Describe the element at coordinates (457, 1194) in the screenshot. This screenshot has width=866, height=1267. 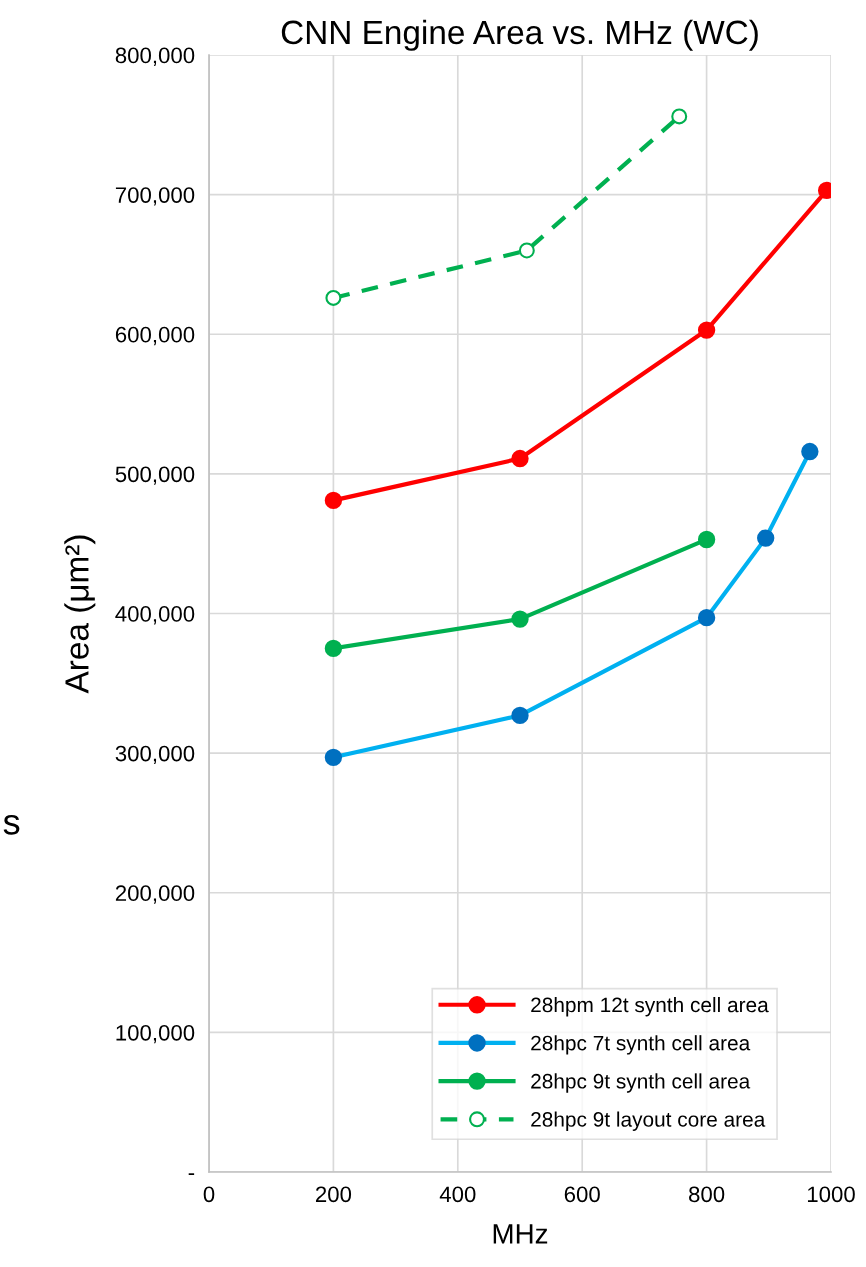
I see `x-tick-label: 400` at that location.